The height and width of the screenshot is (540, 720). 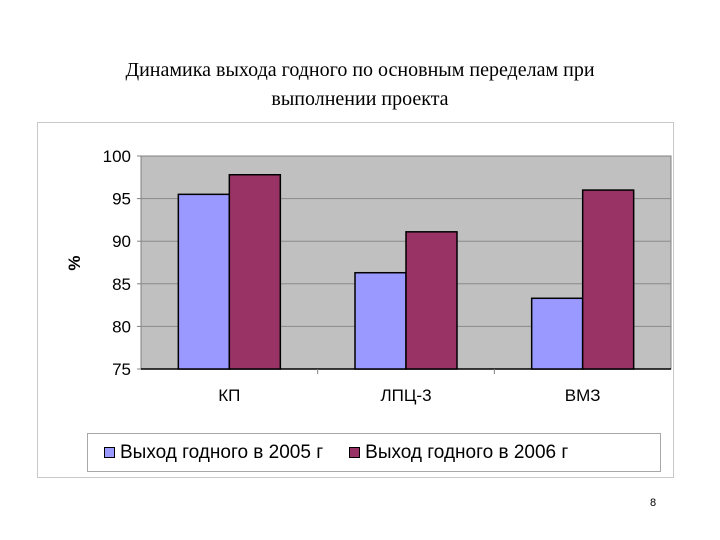 I want to click on legend-label-2006: Выход годного в 2006 г, so click(x=467, y=452).